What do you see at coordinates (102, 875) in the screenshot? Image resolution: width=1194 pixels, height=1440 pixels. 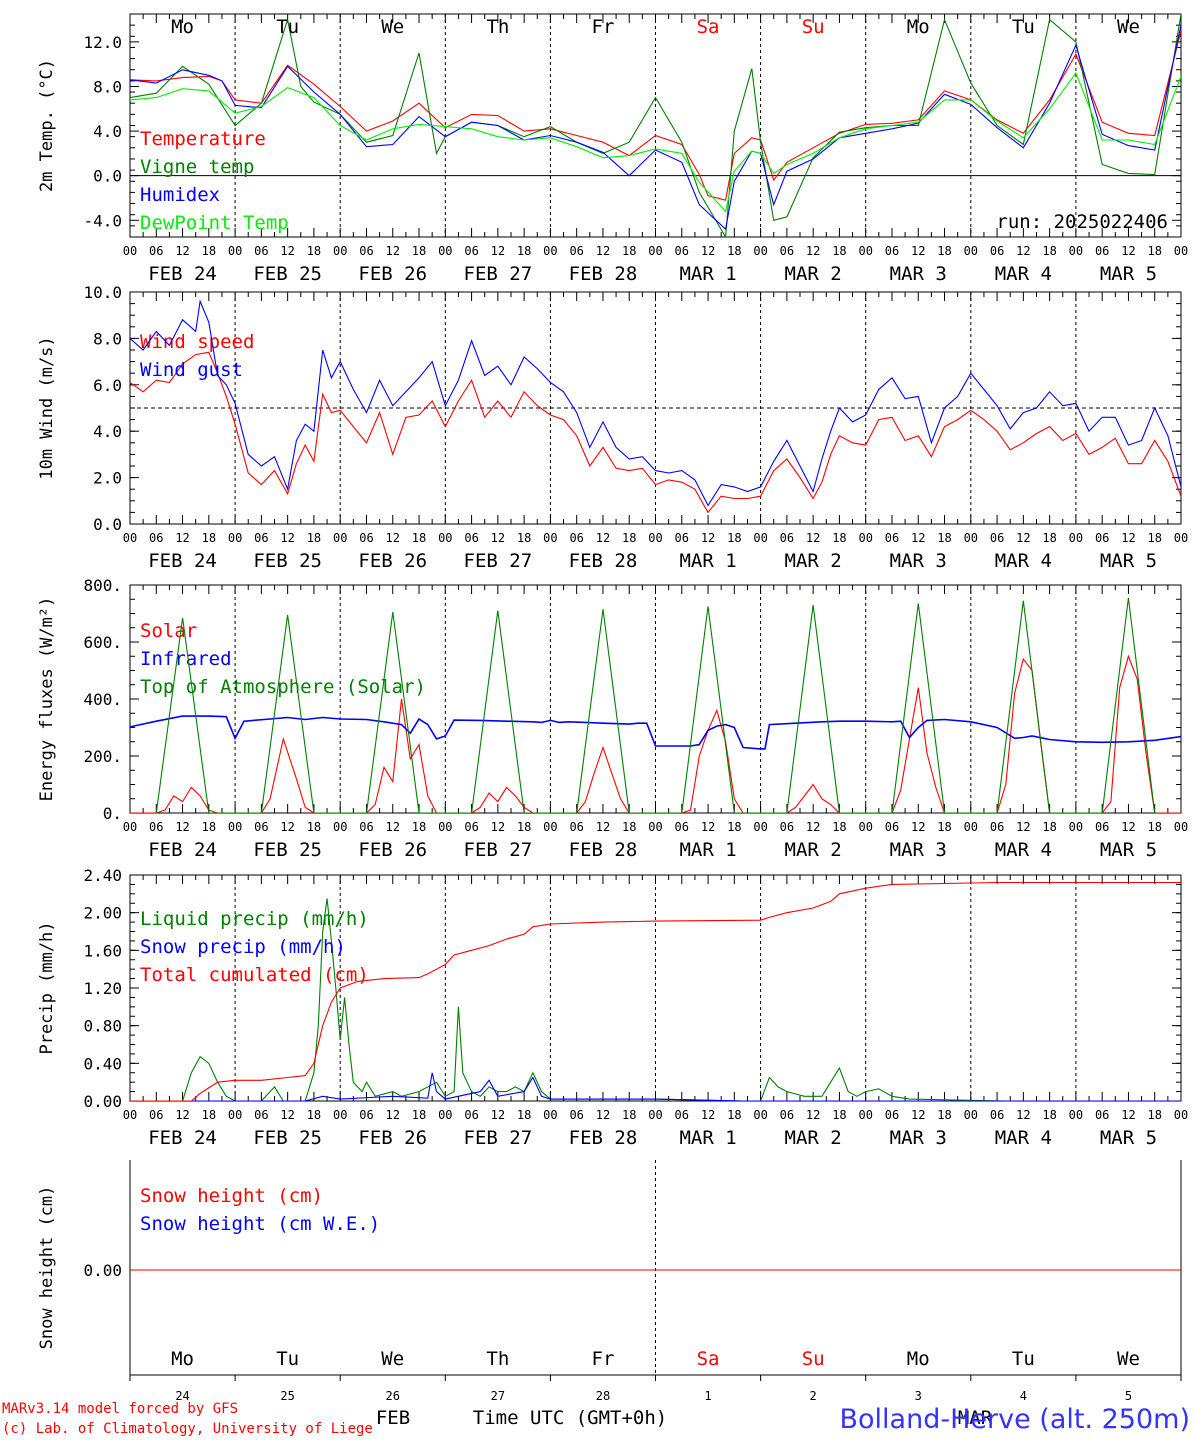 I see `y-tick-label: 2.40` at bounding box center [102, 875].